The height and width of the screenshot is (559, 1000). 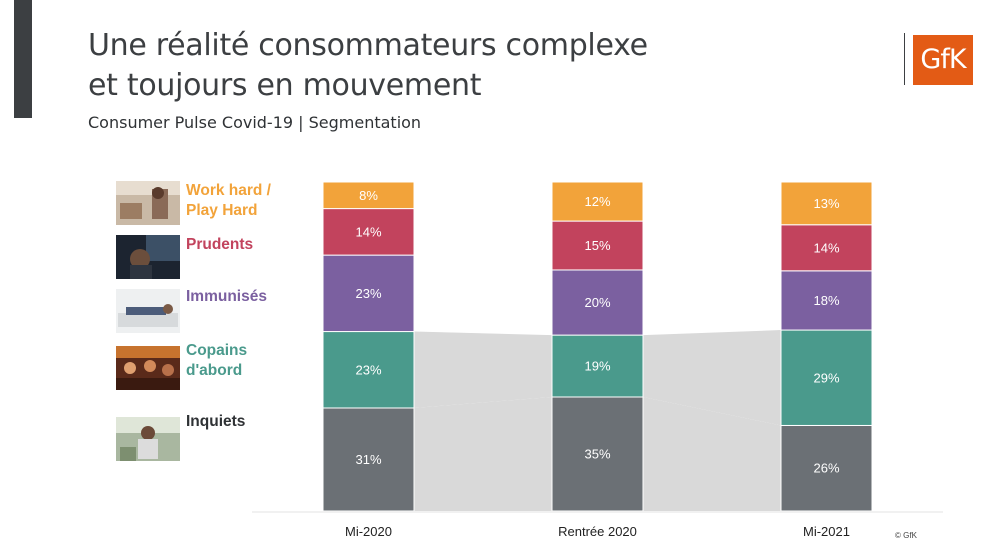 What do you see at coordinates (228, 200) in the screenshot?
I see `segment-label: Work hard / Play Hard` at bounding box center [228, 200].